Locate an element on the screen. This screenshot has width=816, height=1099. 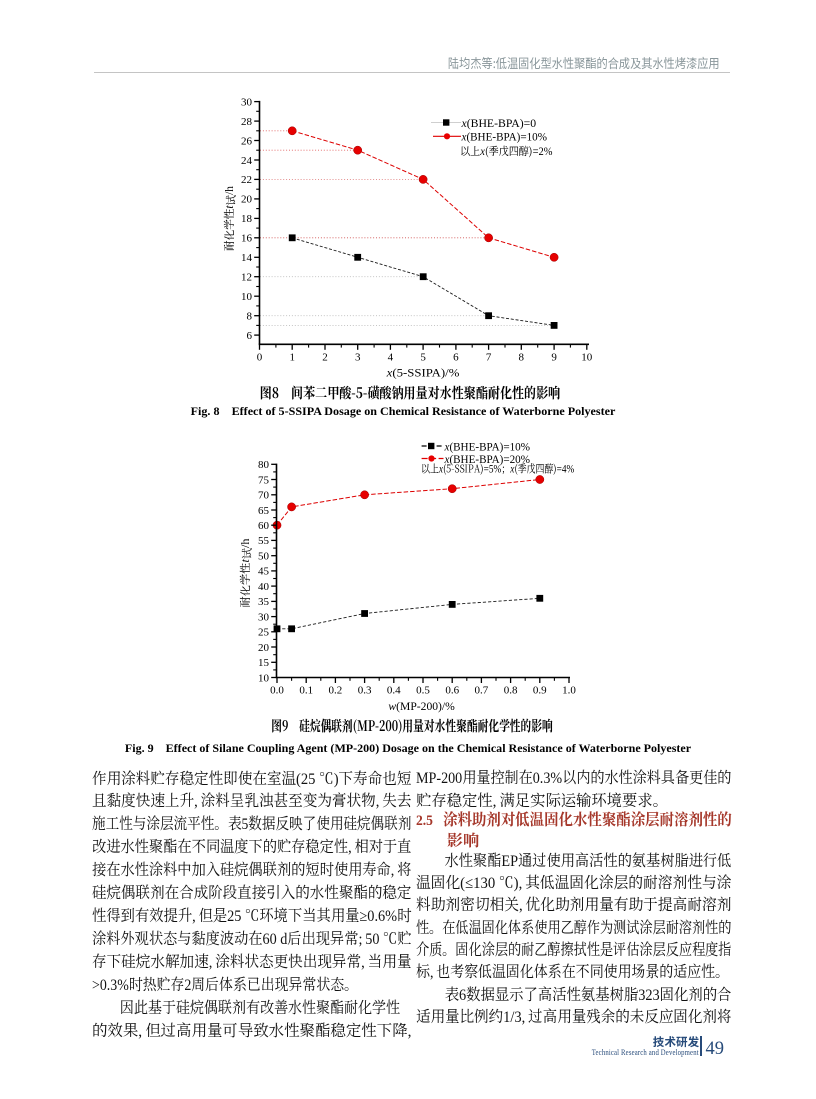
svg-text: 45 is located at coordinates (264, 572).